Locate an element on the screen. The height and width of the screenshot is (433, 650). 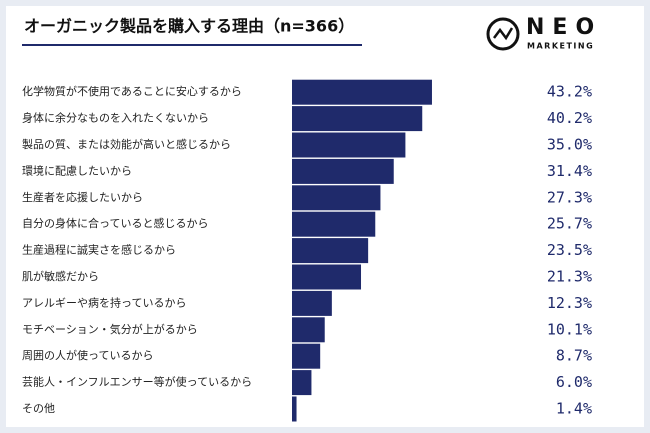
value-label: 21.3% is located at coordinates (569, 277).